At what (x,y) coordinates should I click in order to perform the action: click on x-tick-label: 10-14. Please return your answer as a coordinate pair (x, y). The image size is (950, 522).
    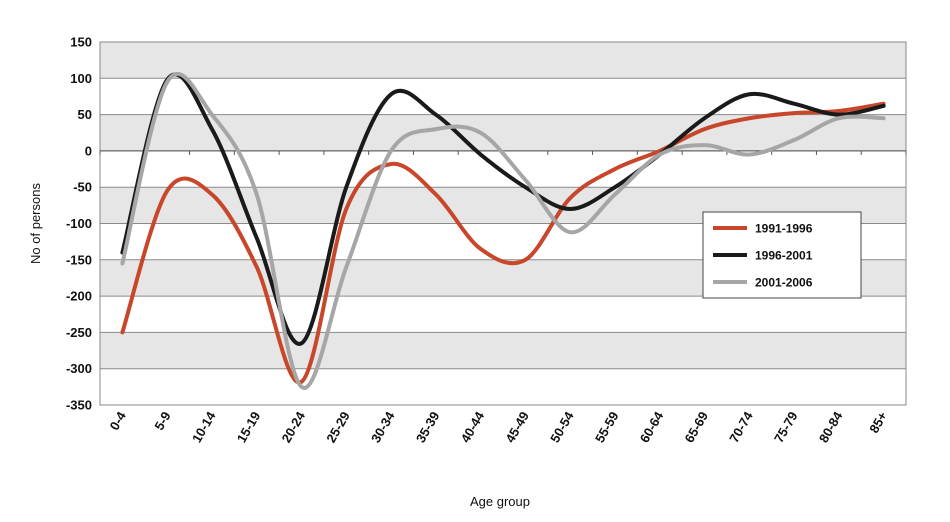
    Looking at the image, I should click on (204, 426).